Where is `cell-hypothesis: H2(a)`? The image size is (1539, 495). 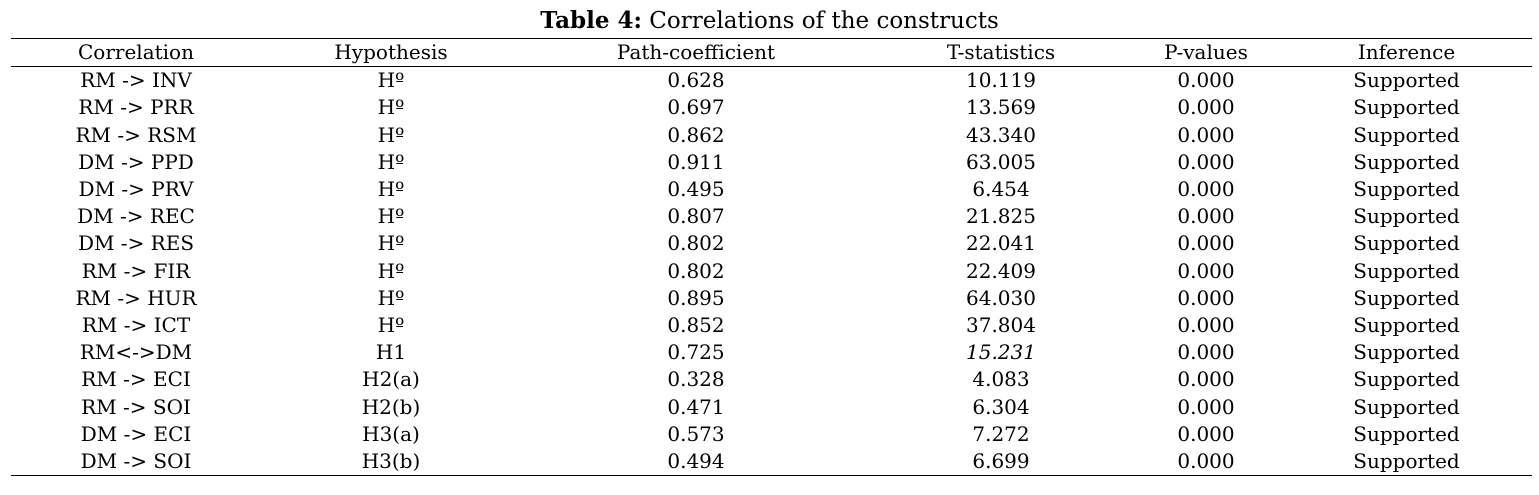 cell-hypothesis: H2(a) is located at coordinates (391, 379).